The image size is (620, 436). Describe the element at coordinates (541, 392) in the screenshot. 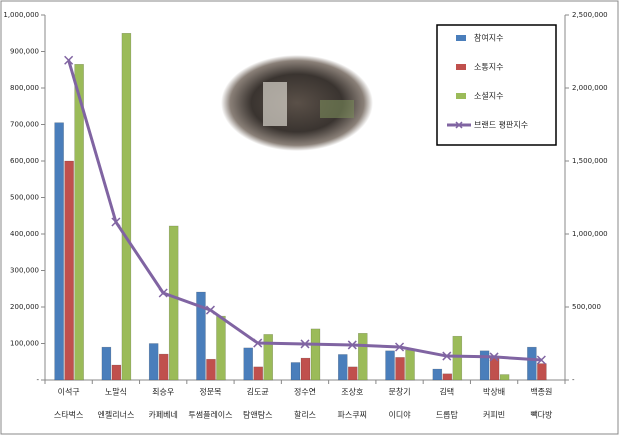

I see `x-tick-label: 백종원` at that location.